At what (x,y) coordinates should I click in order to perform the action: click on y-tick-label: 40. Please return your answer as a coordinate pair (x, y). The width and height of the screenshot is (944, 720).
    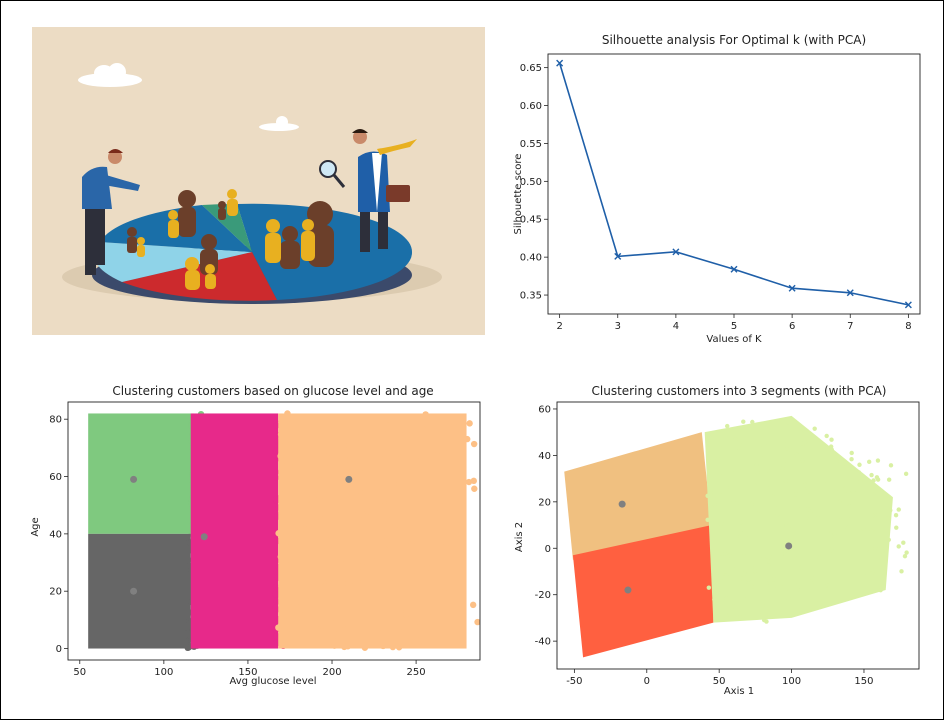
    Looking at the image, I should click on (55, 534).